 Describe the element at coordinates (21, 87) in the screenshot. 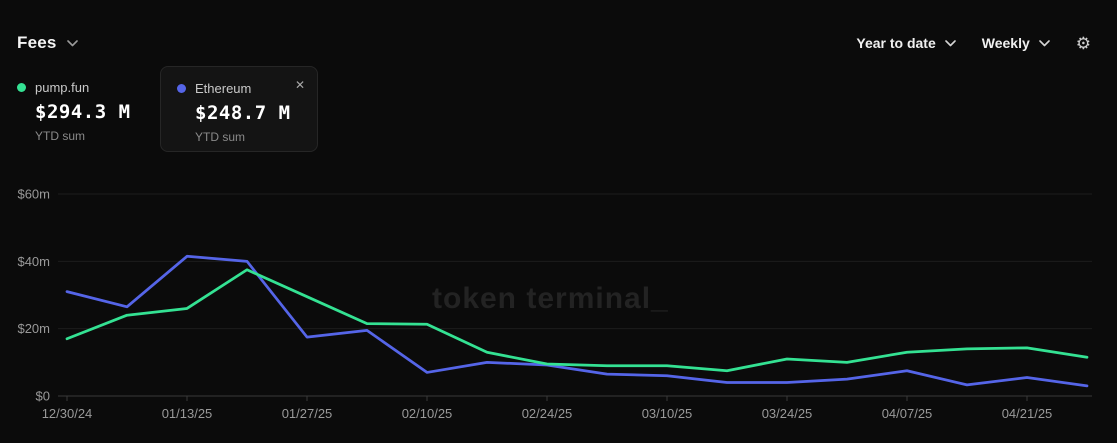

I see `pump-fun-series-dot-icon` at that location.